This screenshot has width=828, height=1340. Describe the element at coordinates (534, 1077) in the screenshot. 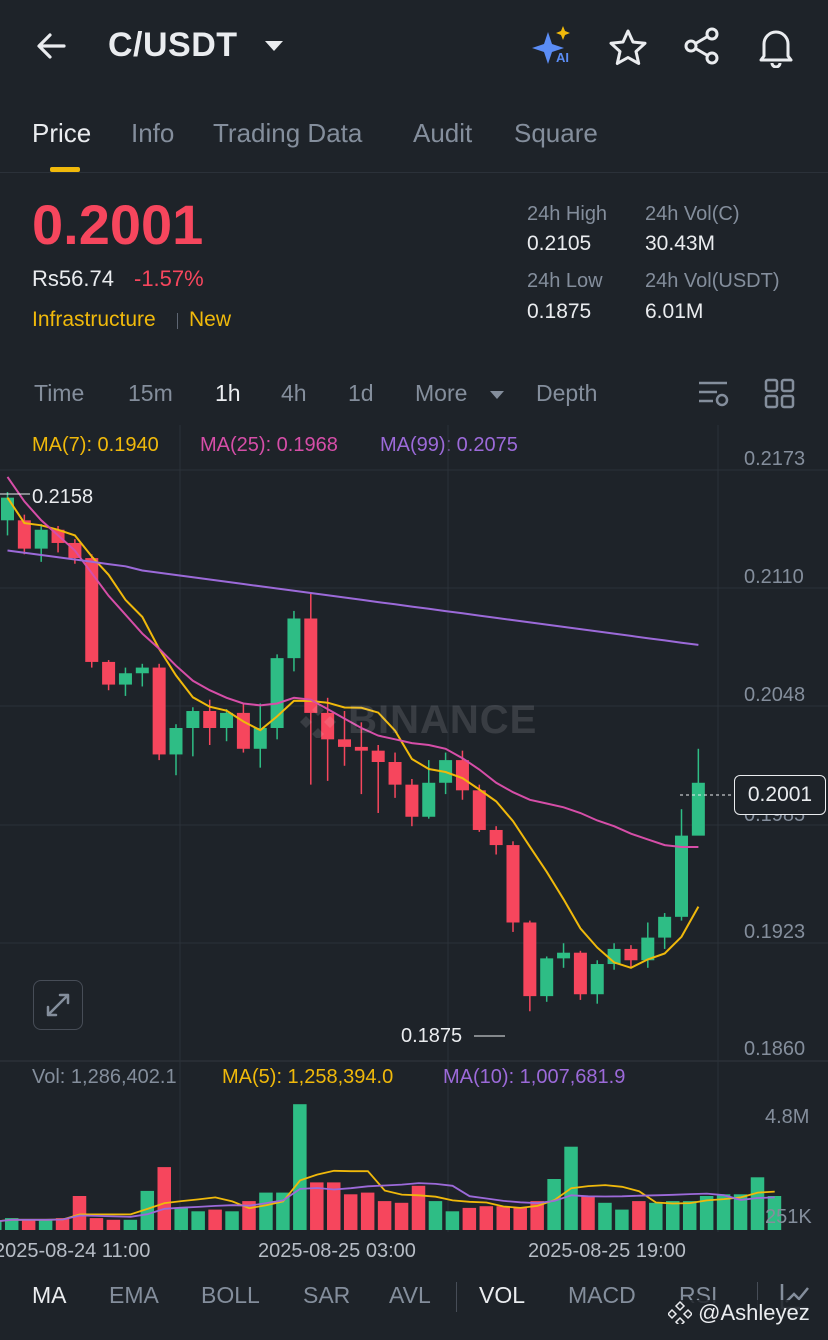

I see `vol-ma10-label: MA(10): 1,007,681.9` at that location.